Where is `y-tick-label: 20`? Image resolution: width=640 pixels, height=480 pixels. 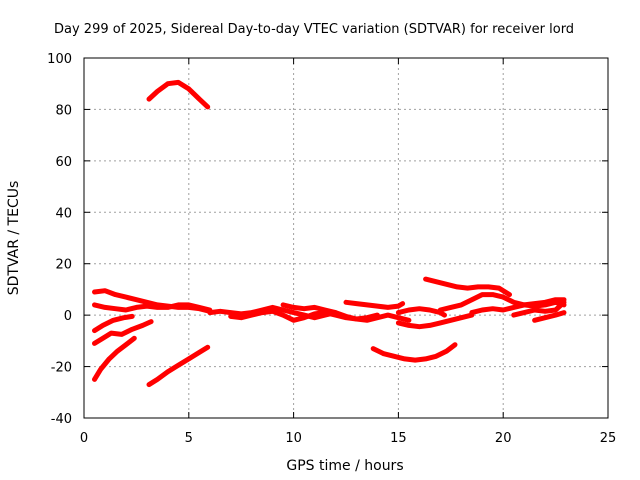
y-tick-label: 20 is located at coordinates (63, 265).